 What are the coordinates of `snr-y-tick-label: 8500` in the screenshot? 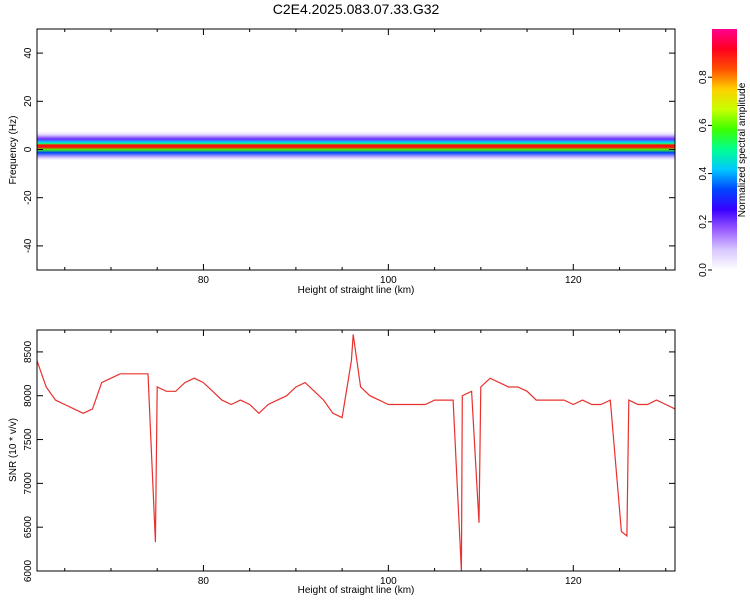 It's located at (28, 351).